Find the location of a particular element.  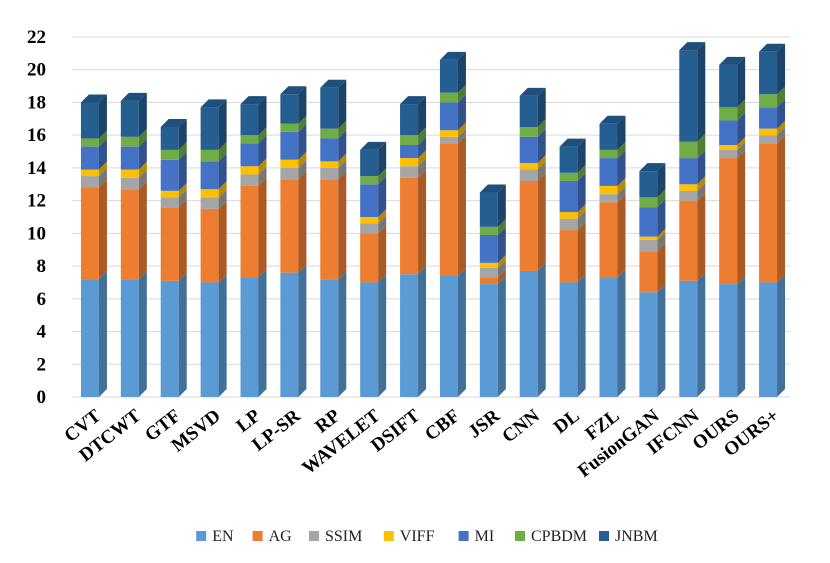

y-tick-label: 6 is located at coordinates (42, 299).